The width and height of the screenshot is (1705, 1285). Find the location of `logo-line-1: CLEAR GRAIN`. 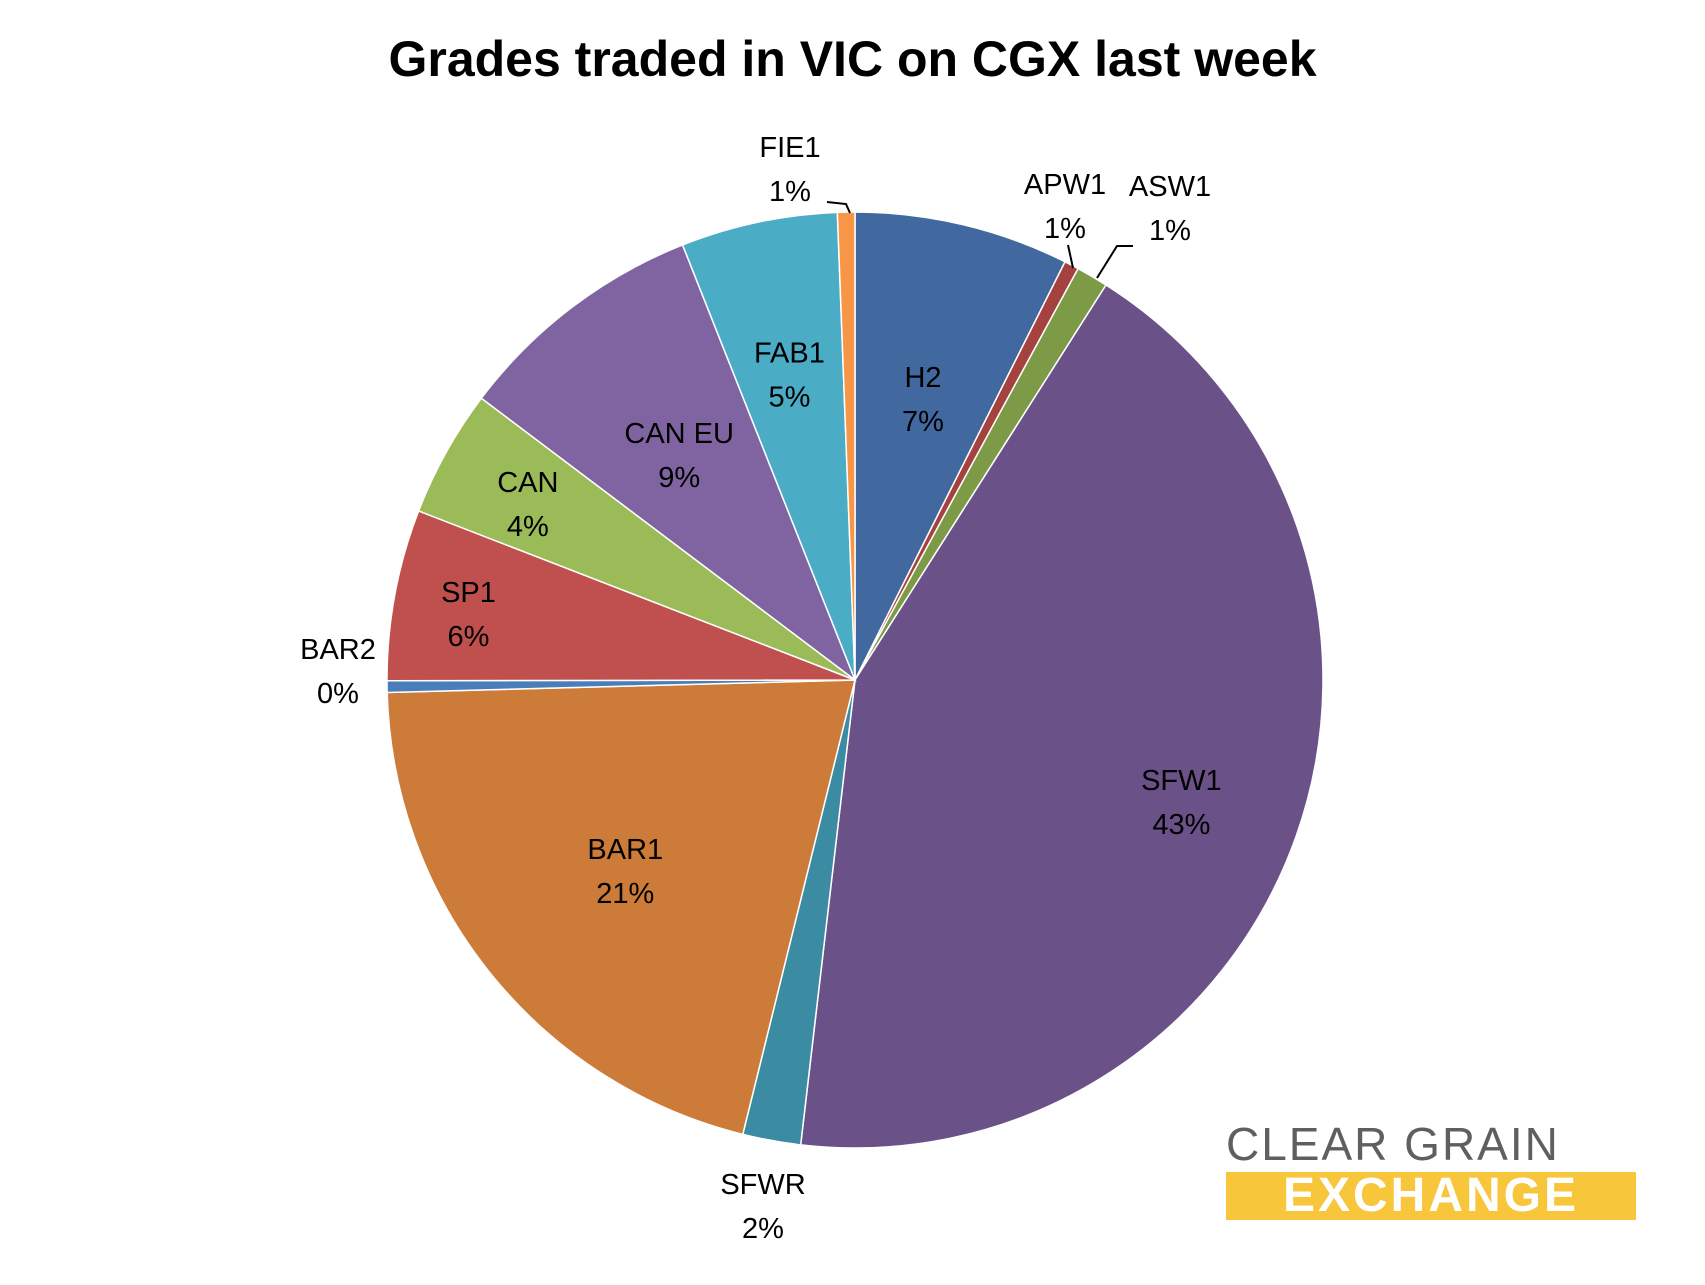

logo-line-1: CLEAR GRAIN is located at coordinates (1393, 1144).